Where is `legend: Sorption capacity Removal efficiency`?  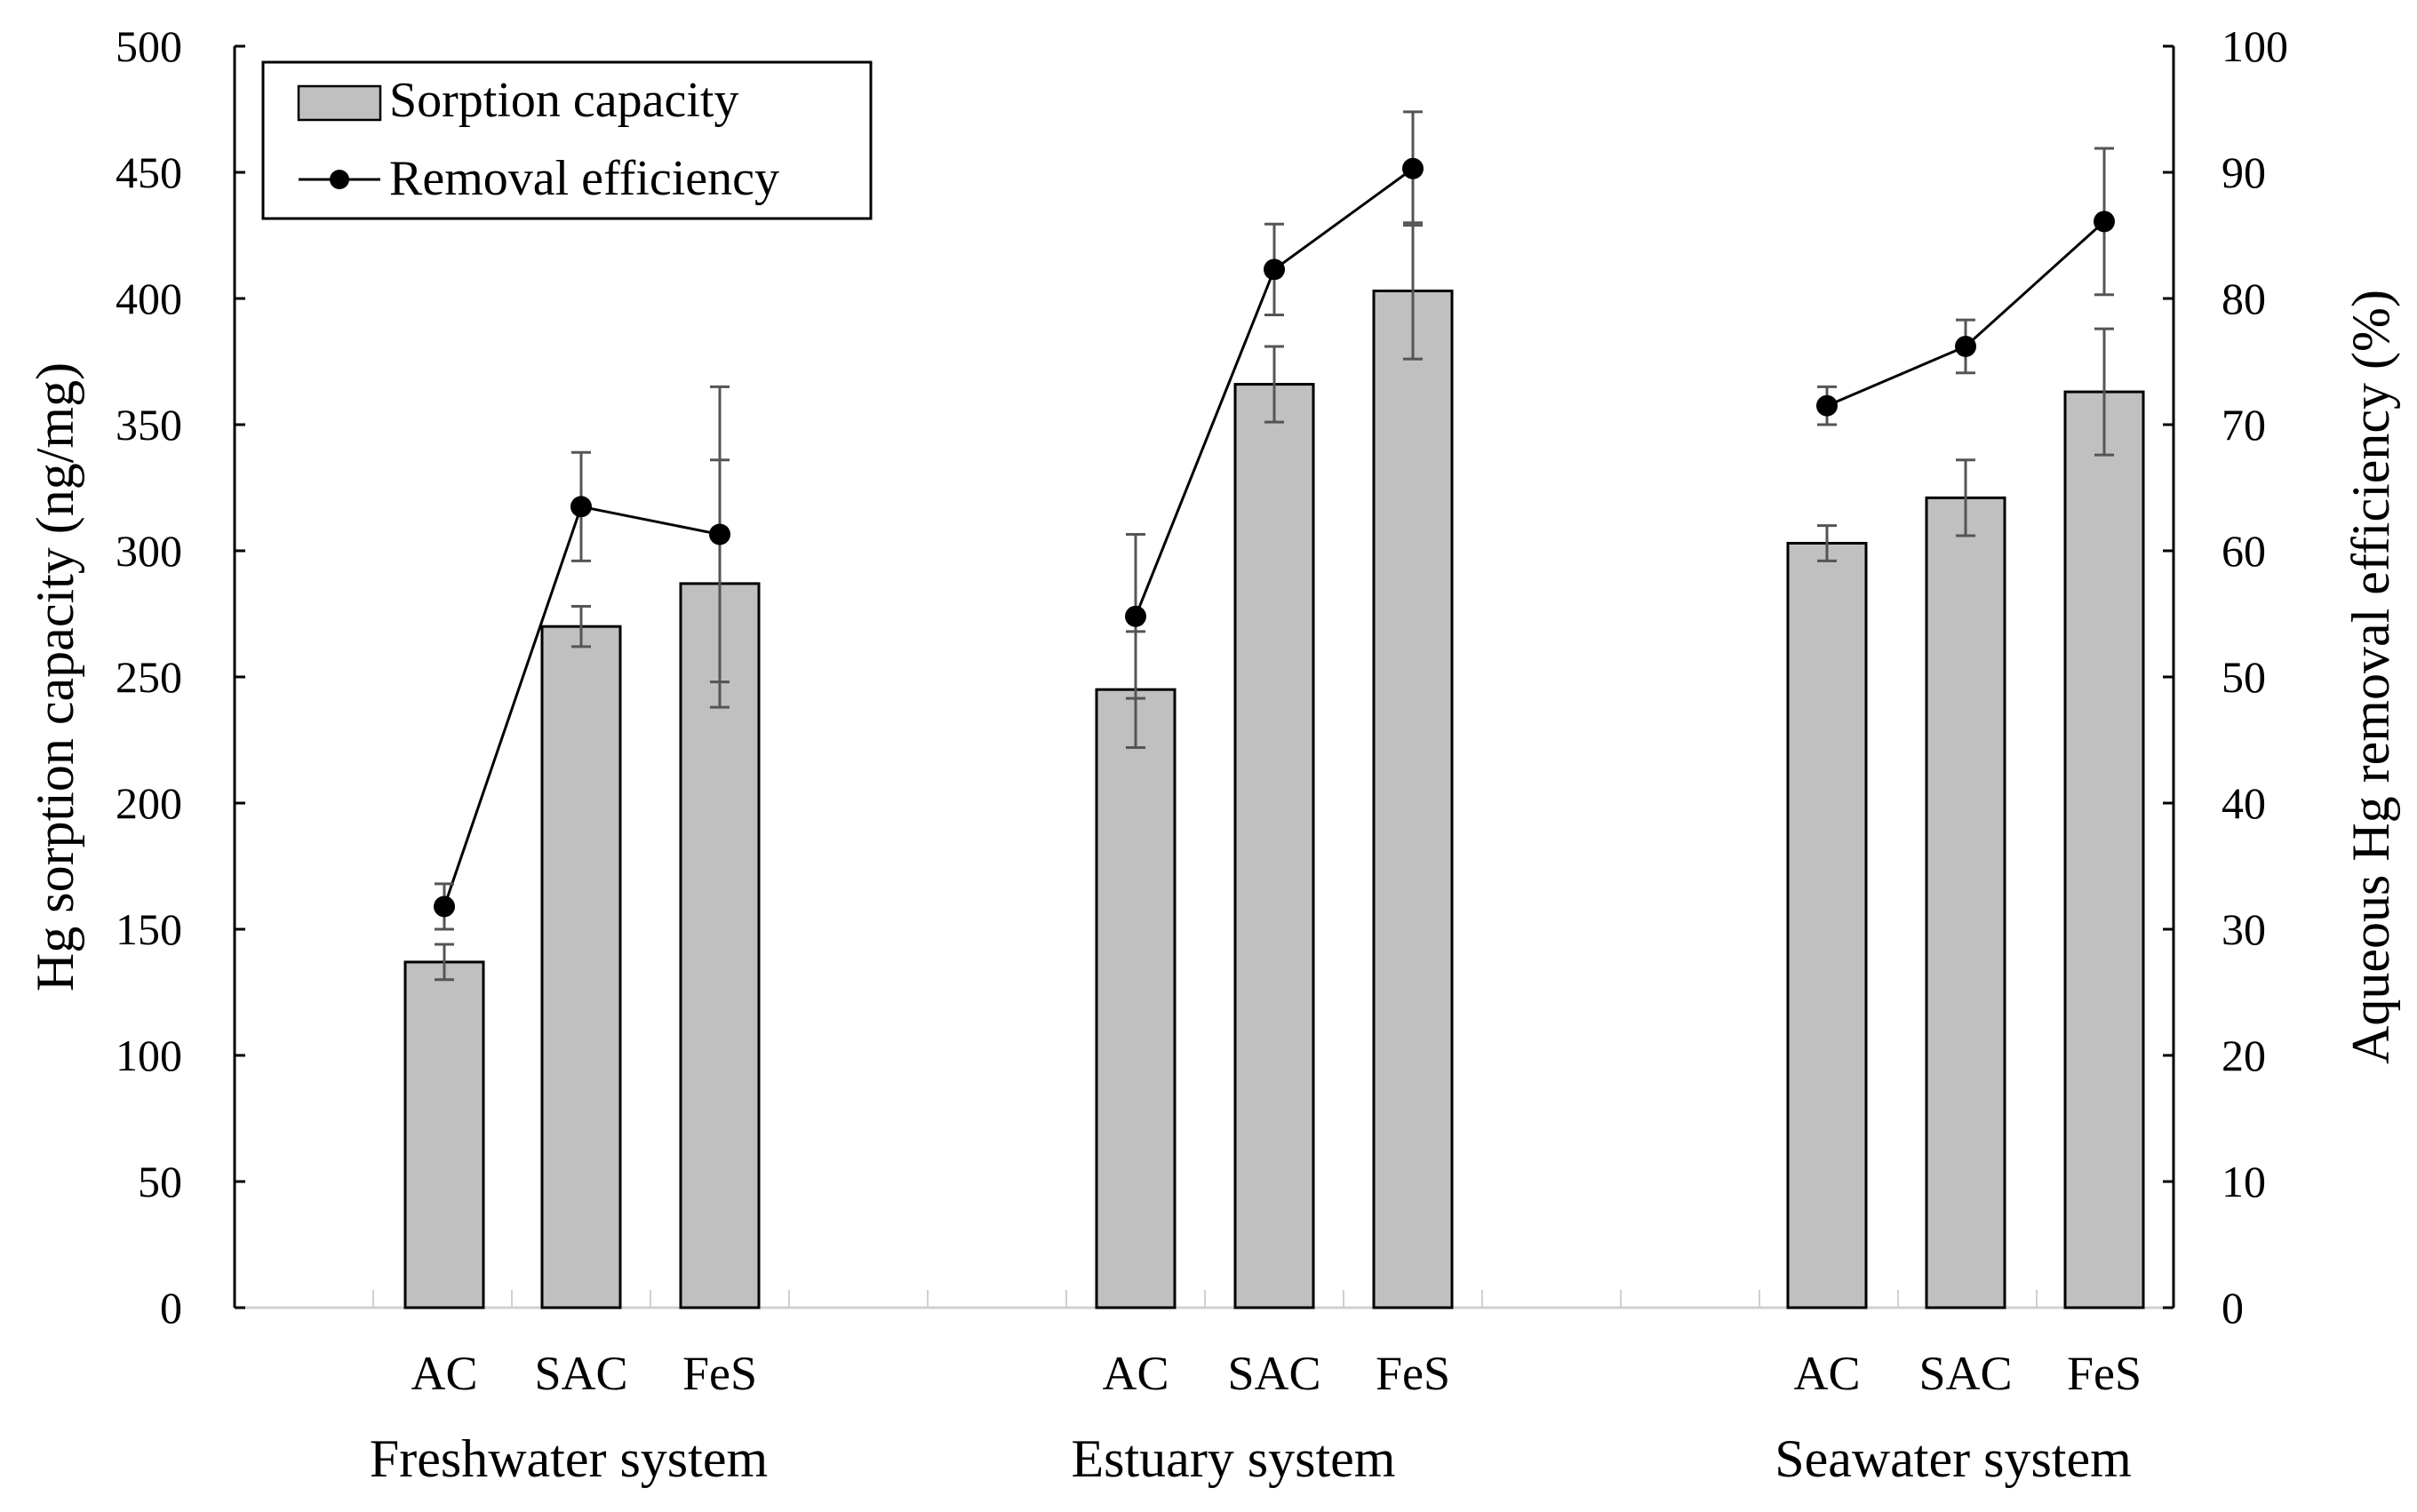
legend: Sorption capacity Removal efficiency is located at coordinates (567, 140).